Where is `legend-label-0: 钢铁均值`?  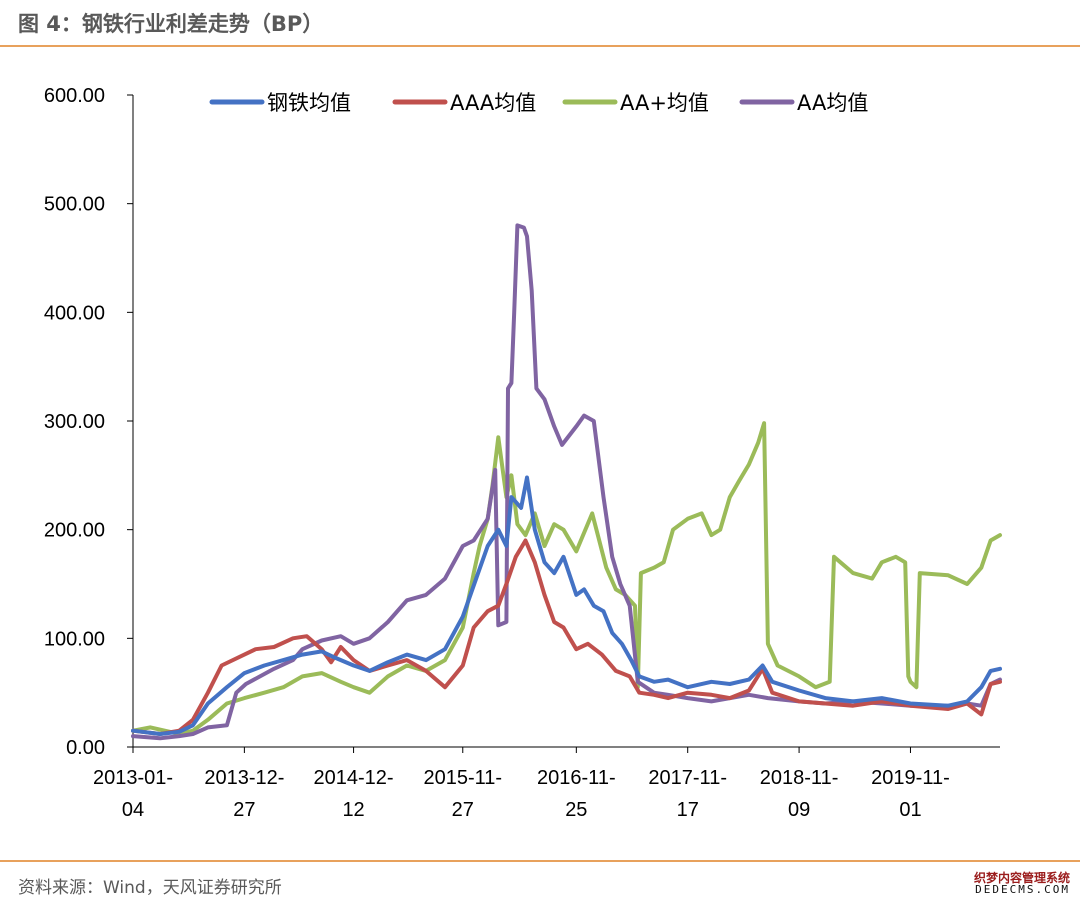
legend-label-0: 钢铁均值 is located at coordinates (309, 103).